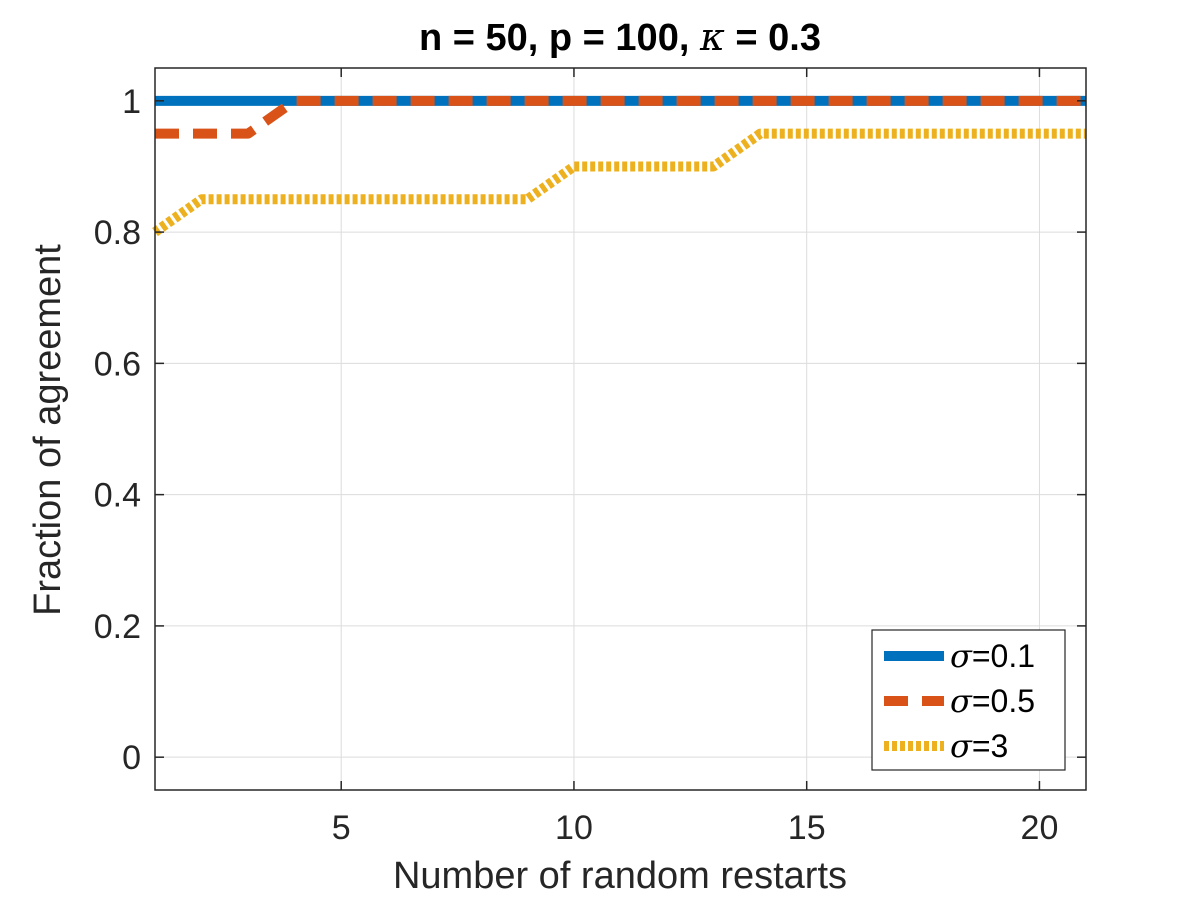 The image size is (1200, 900). I want to click on legend-label-2: σ=0.5, so click(992, 701).